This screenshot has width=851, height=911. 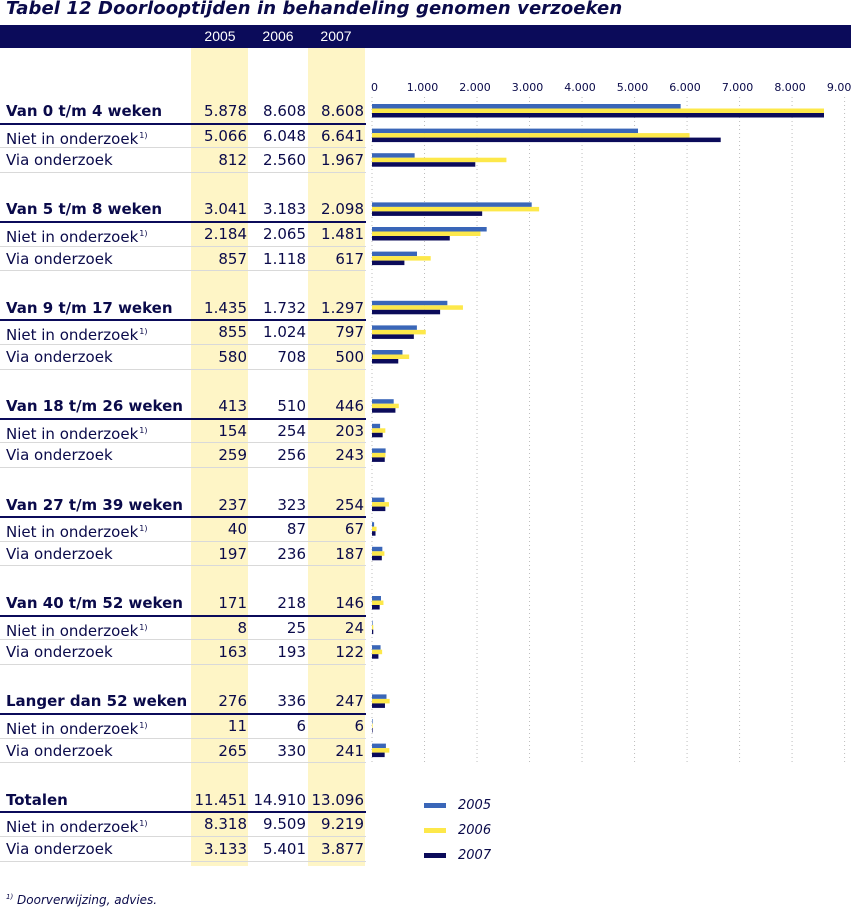 What do you see at coordinates (284, 307) in the screenshot?
I see `value-cell-2006: 1.732` at bounding box center [284, 307].